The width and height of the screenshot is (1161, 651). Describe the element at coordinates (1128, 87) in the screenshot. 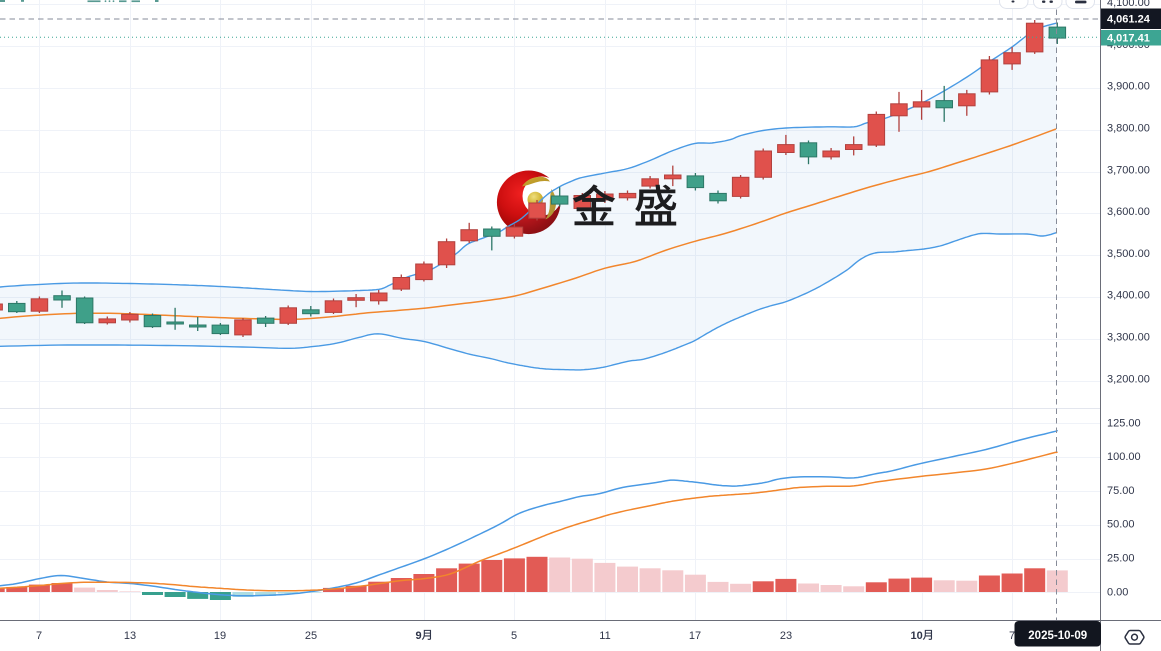

I see `svg-text: 3,900.00` at that location.